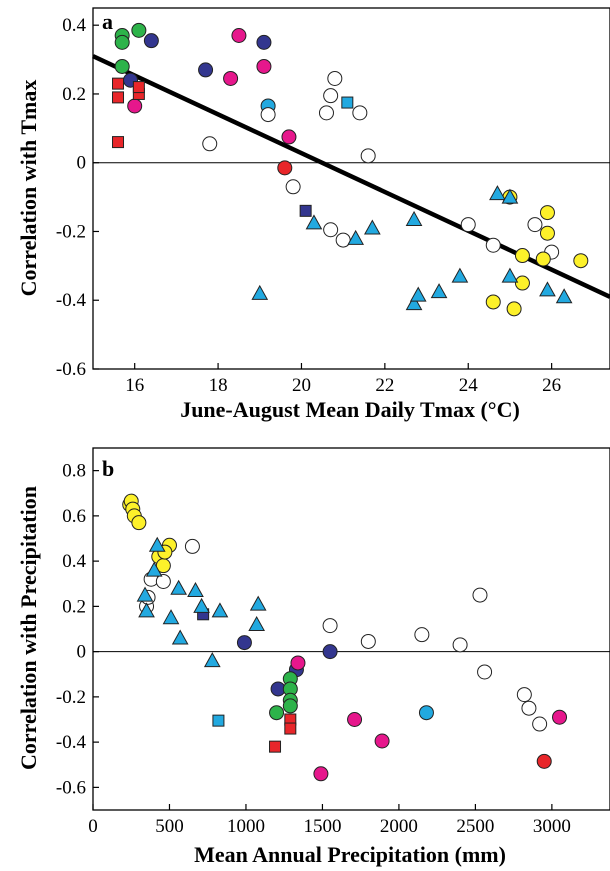  I want to click on panel-b-red-circle-marker, so click(544, 761).